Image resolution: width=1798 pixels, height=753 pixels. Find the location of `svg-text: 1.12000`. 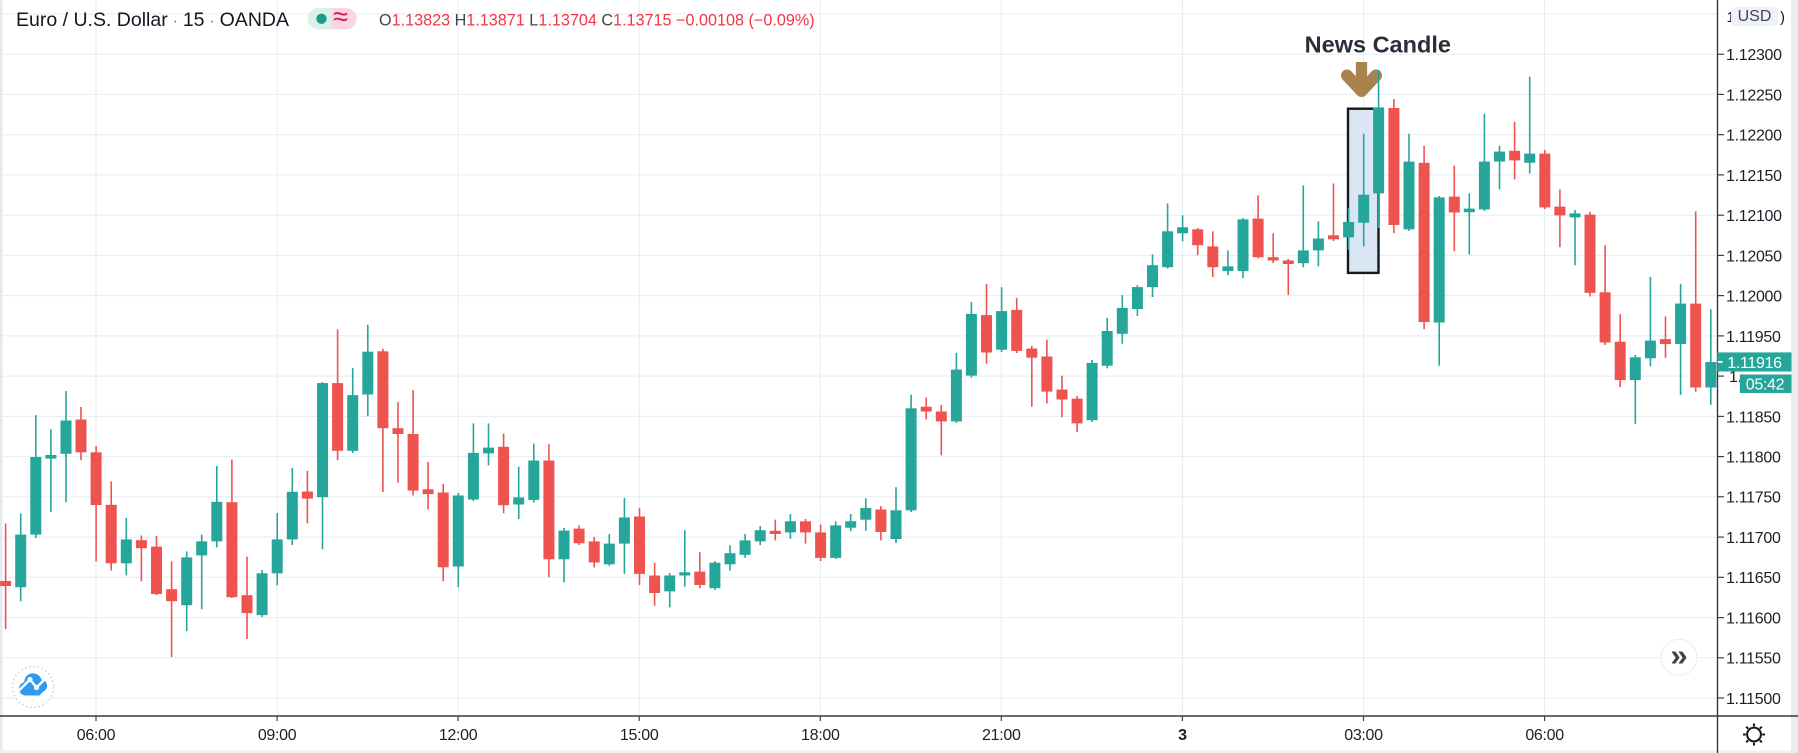

svg-text: 1.12000 is located at coordinates (1754, 297).